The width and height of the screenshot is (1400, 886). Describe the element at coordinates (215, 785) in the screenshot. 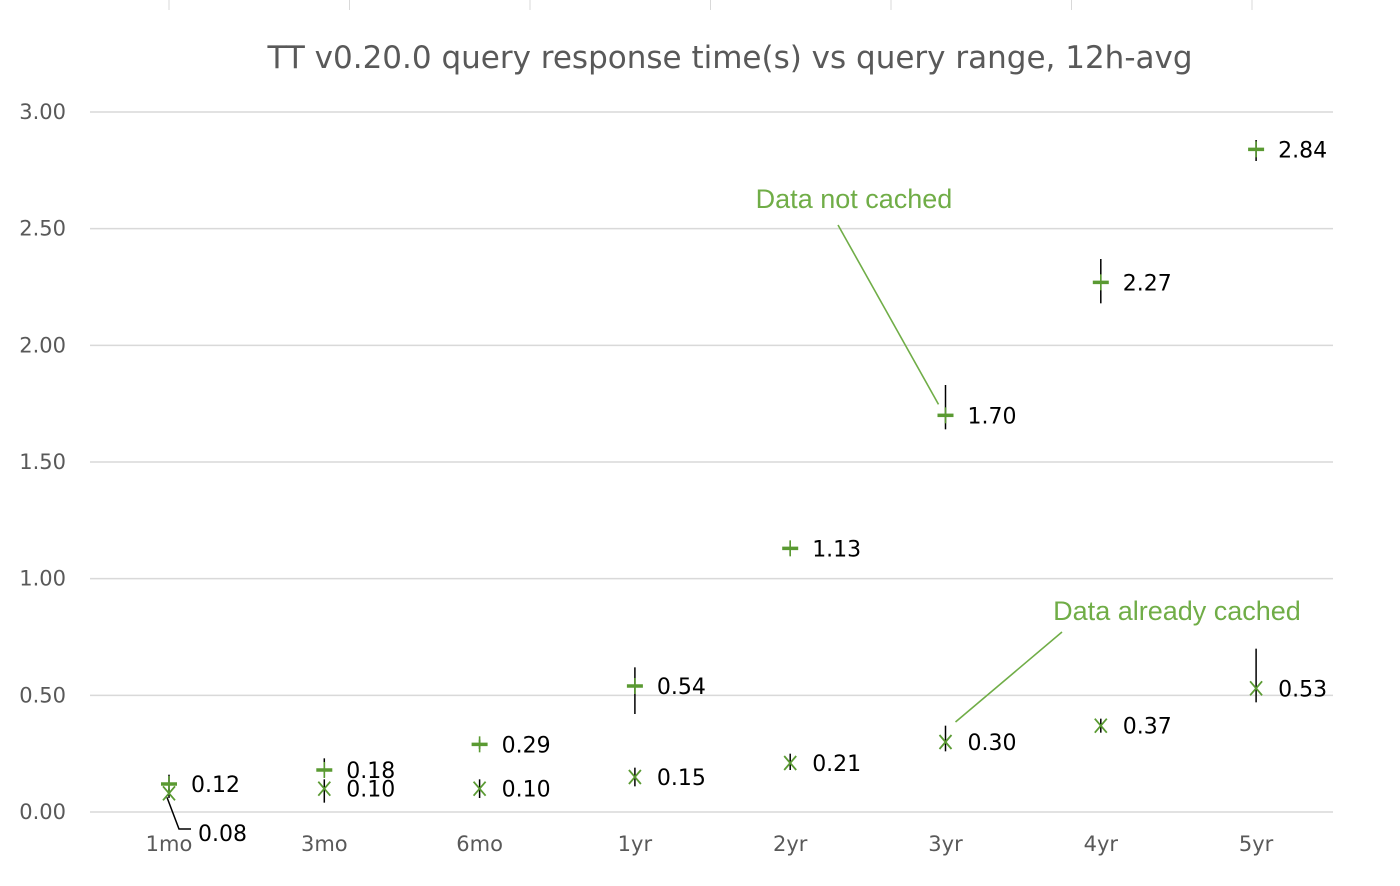

I see `data-label: 0.12` at that location.